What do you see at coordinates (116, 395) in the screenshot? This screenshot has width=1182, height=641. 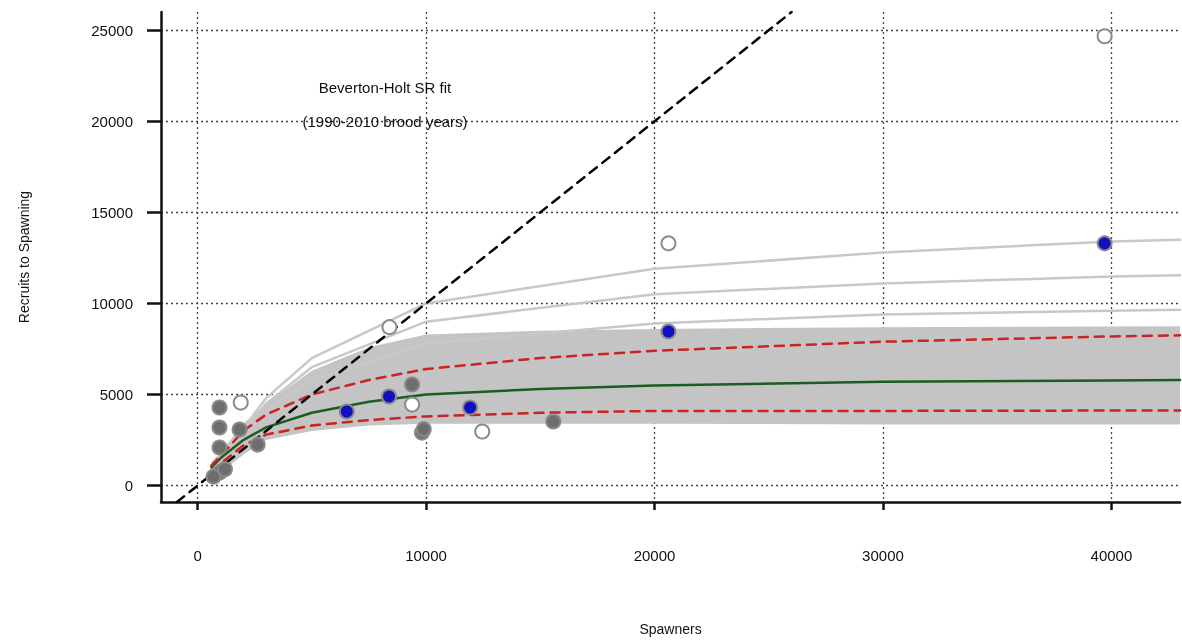 I see `y-tick-label: 5000` at bounding box center [116, 395].